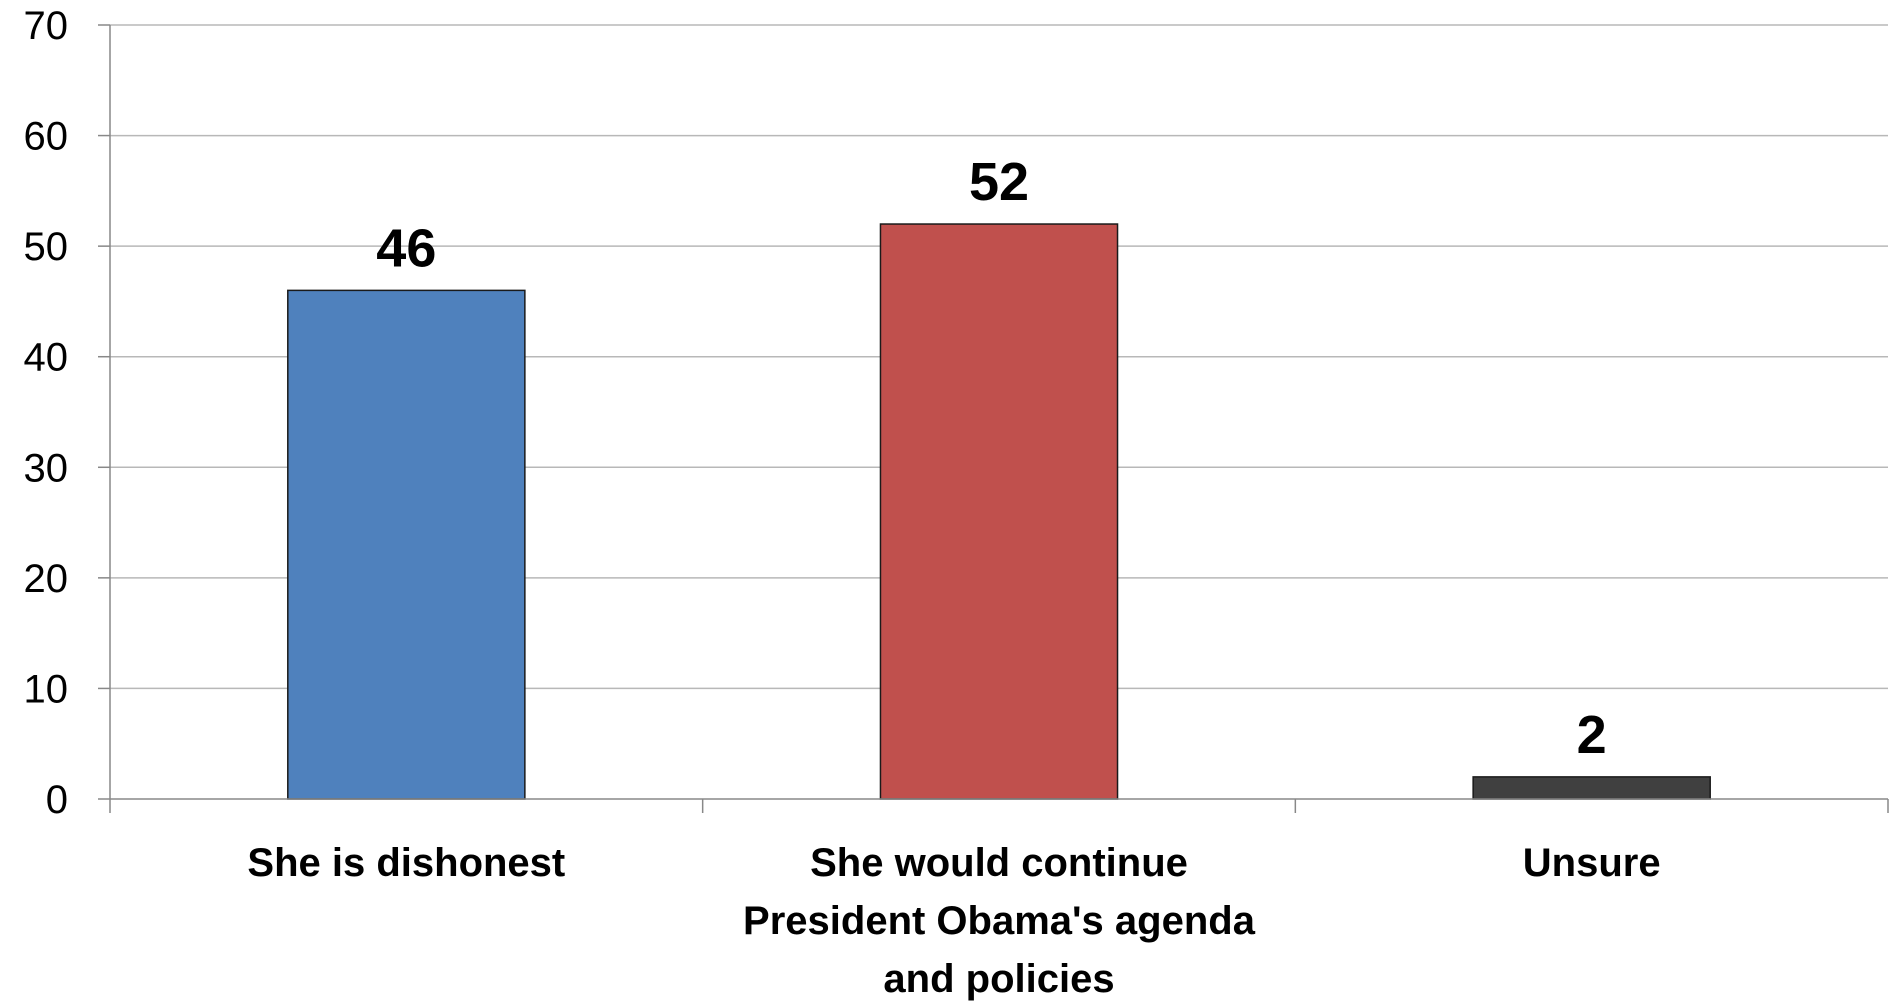  I want to click on y-tick-label: 30, so click(46, 468).